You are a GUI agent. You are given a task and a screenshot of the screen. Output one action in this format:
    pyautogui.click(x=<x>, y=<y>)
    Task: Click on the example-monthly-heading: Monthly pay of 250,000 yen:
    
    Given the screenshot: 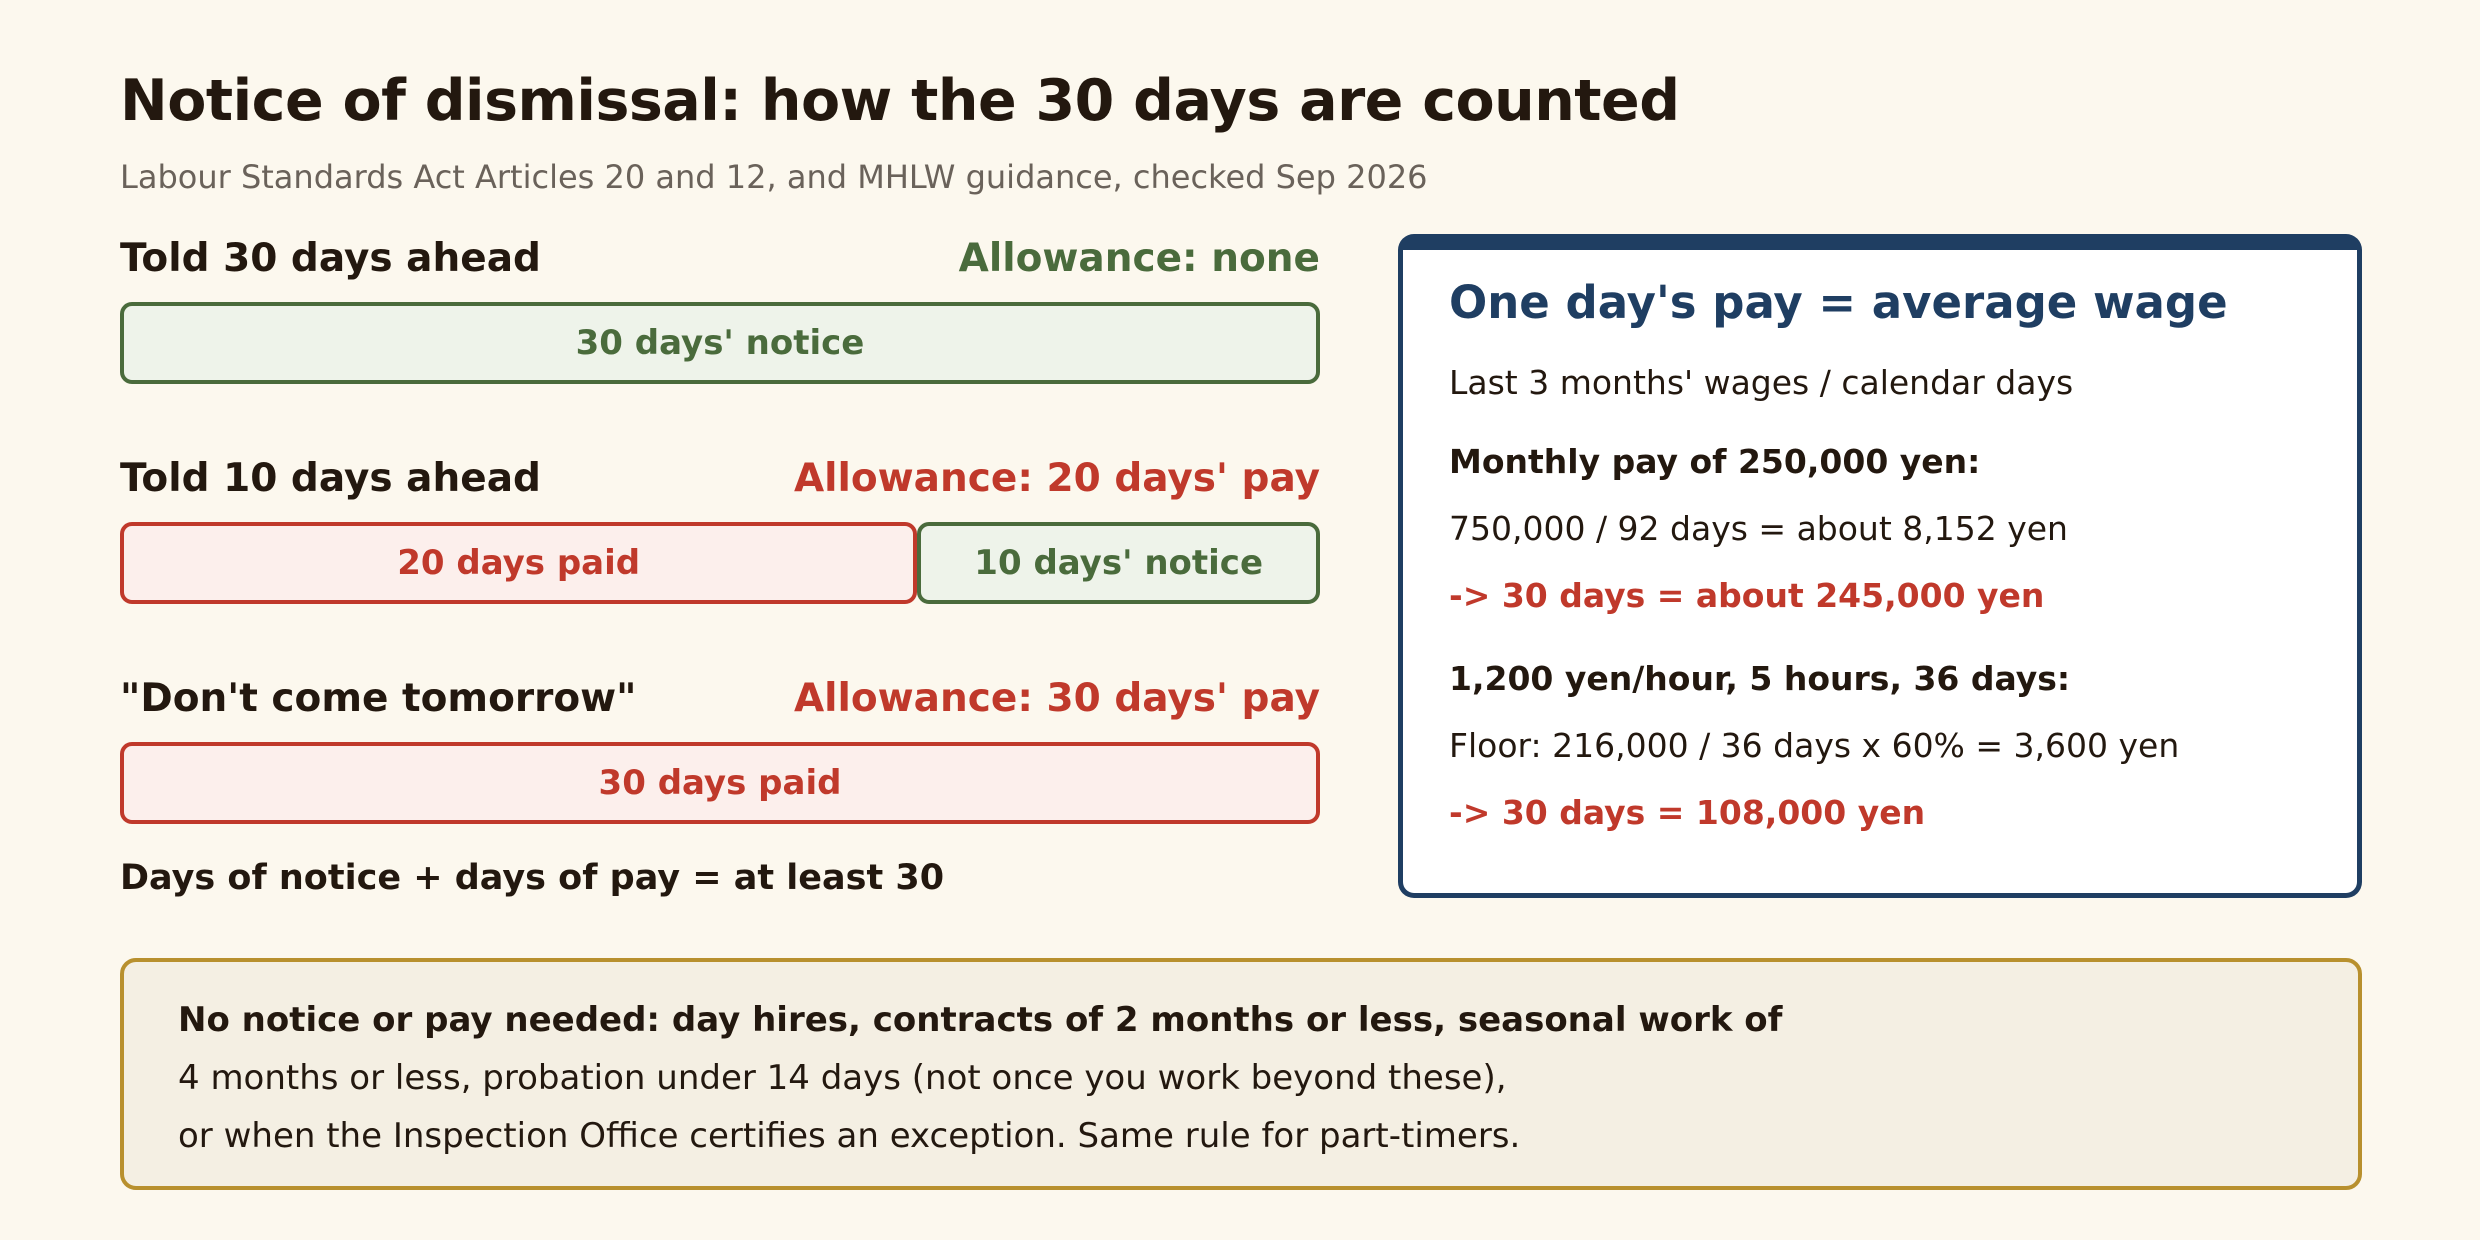 What is the action you would take?
    pyautogui.click(x=1715, y=461)
    